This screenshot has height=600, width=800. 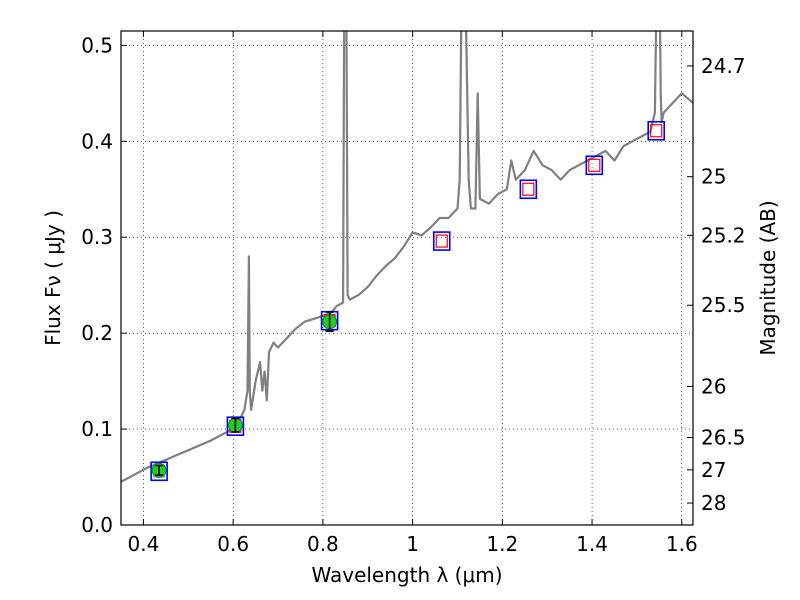 I want to click on y2-tick-label: 28, so click(x=713, y=503).